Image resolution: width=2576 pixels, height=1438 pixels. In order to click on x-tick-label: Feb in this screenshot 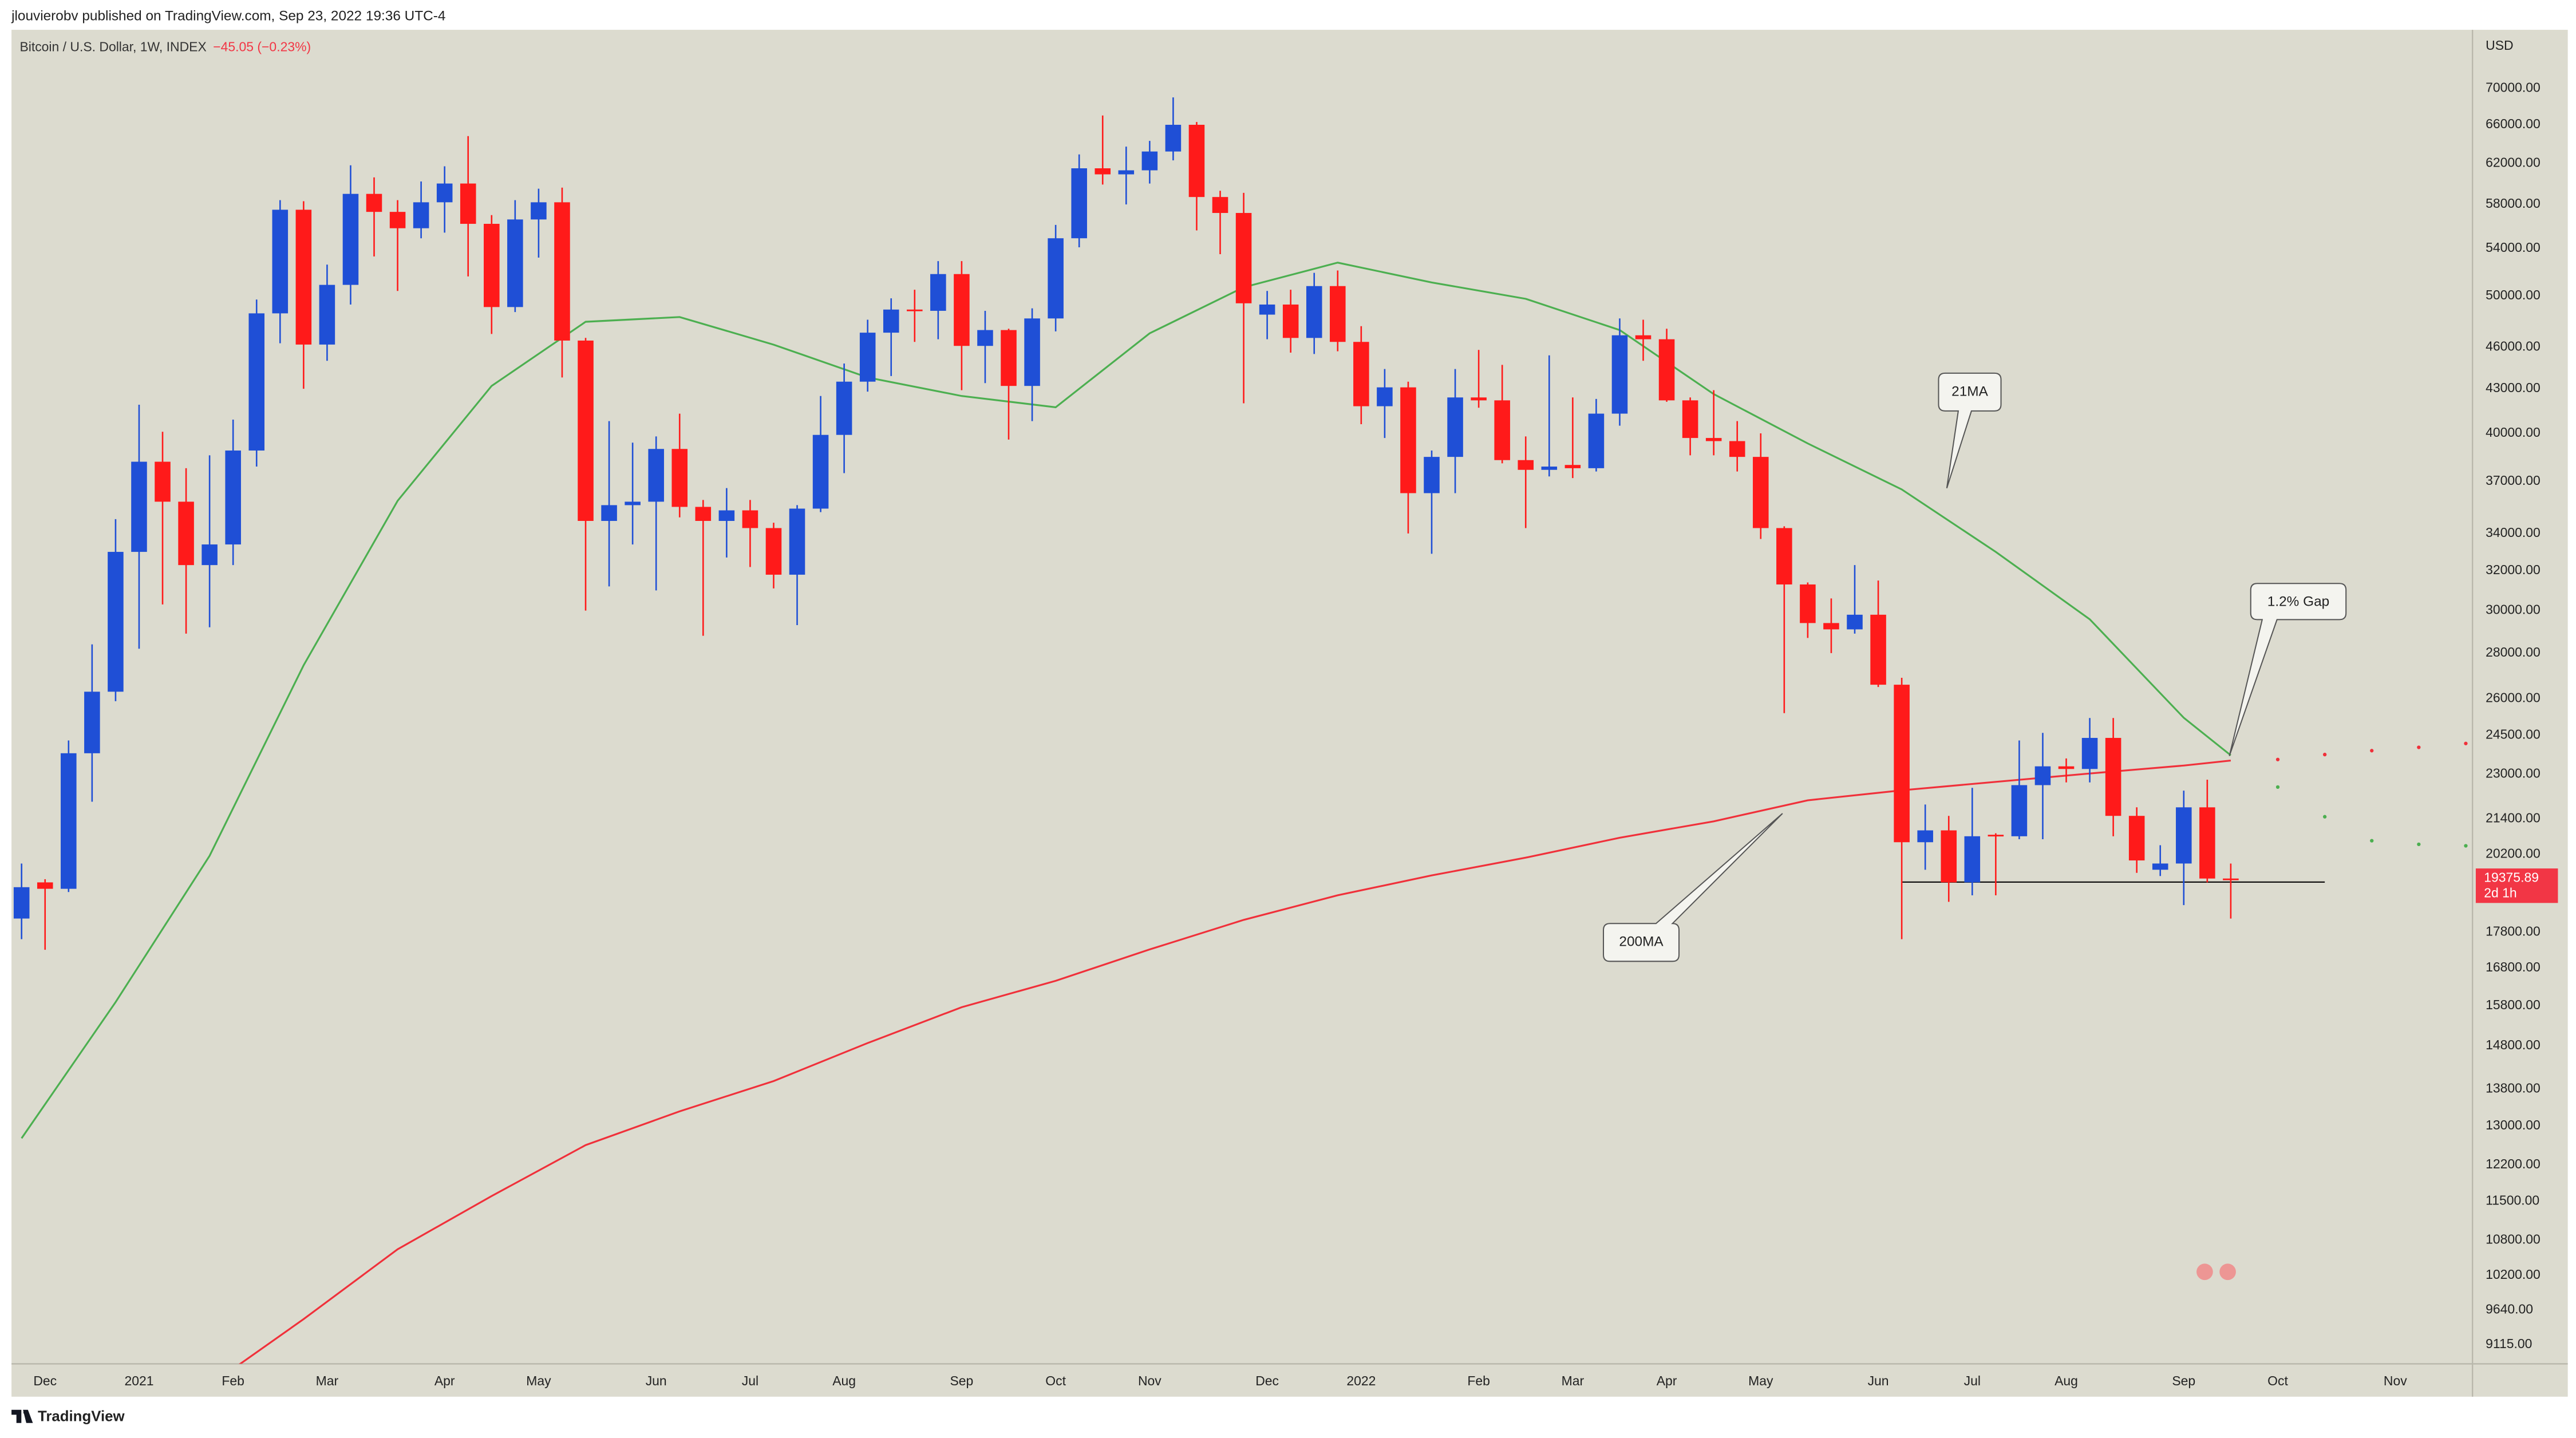, I will do `click(233, 1380)`.